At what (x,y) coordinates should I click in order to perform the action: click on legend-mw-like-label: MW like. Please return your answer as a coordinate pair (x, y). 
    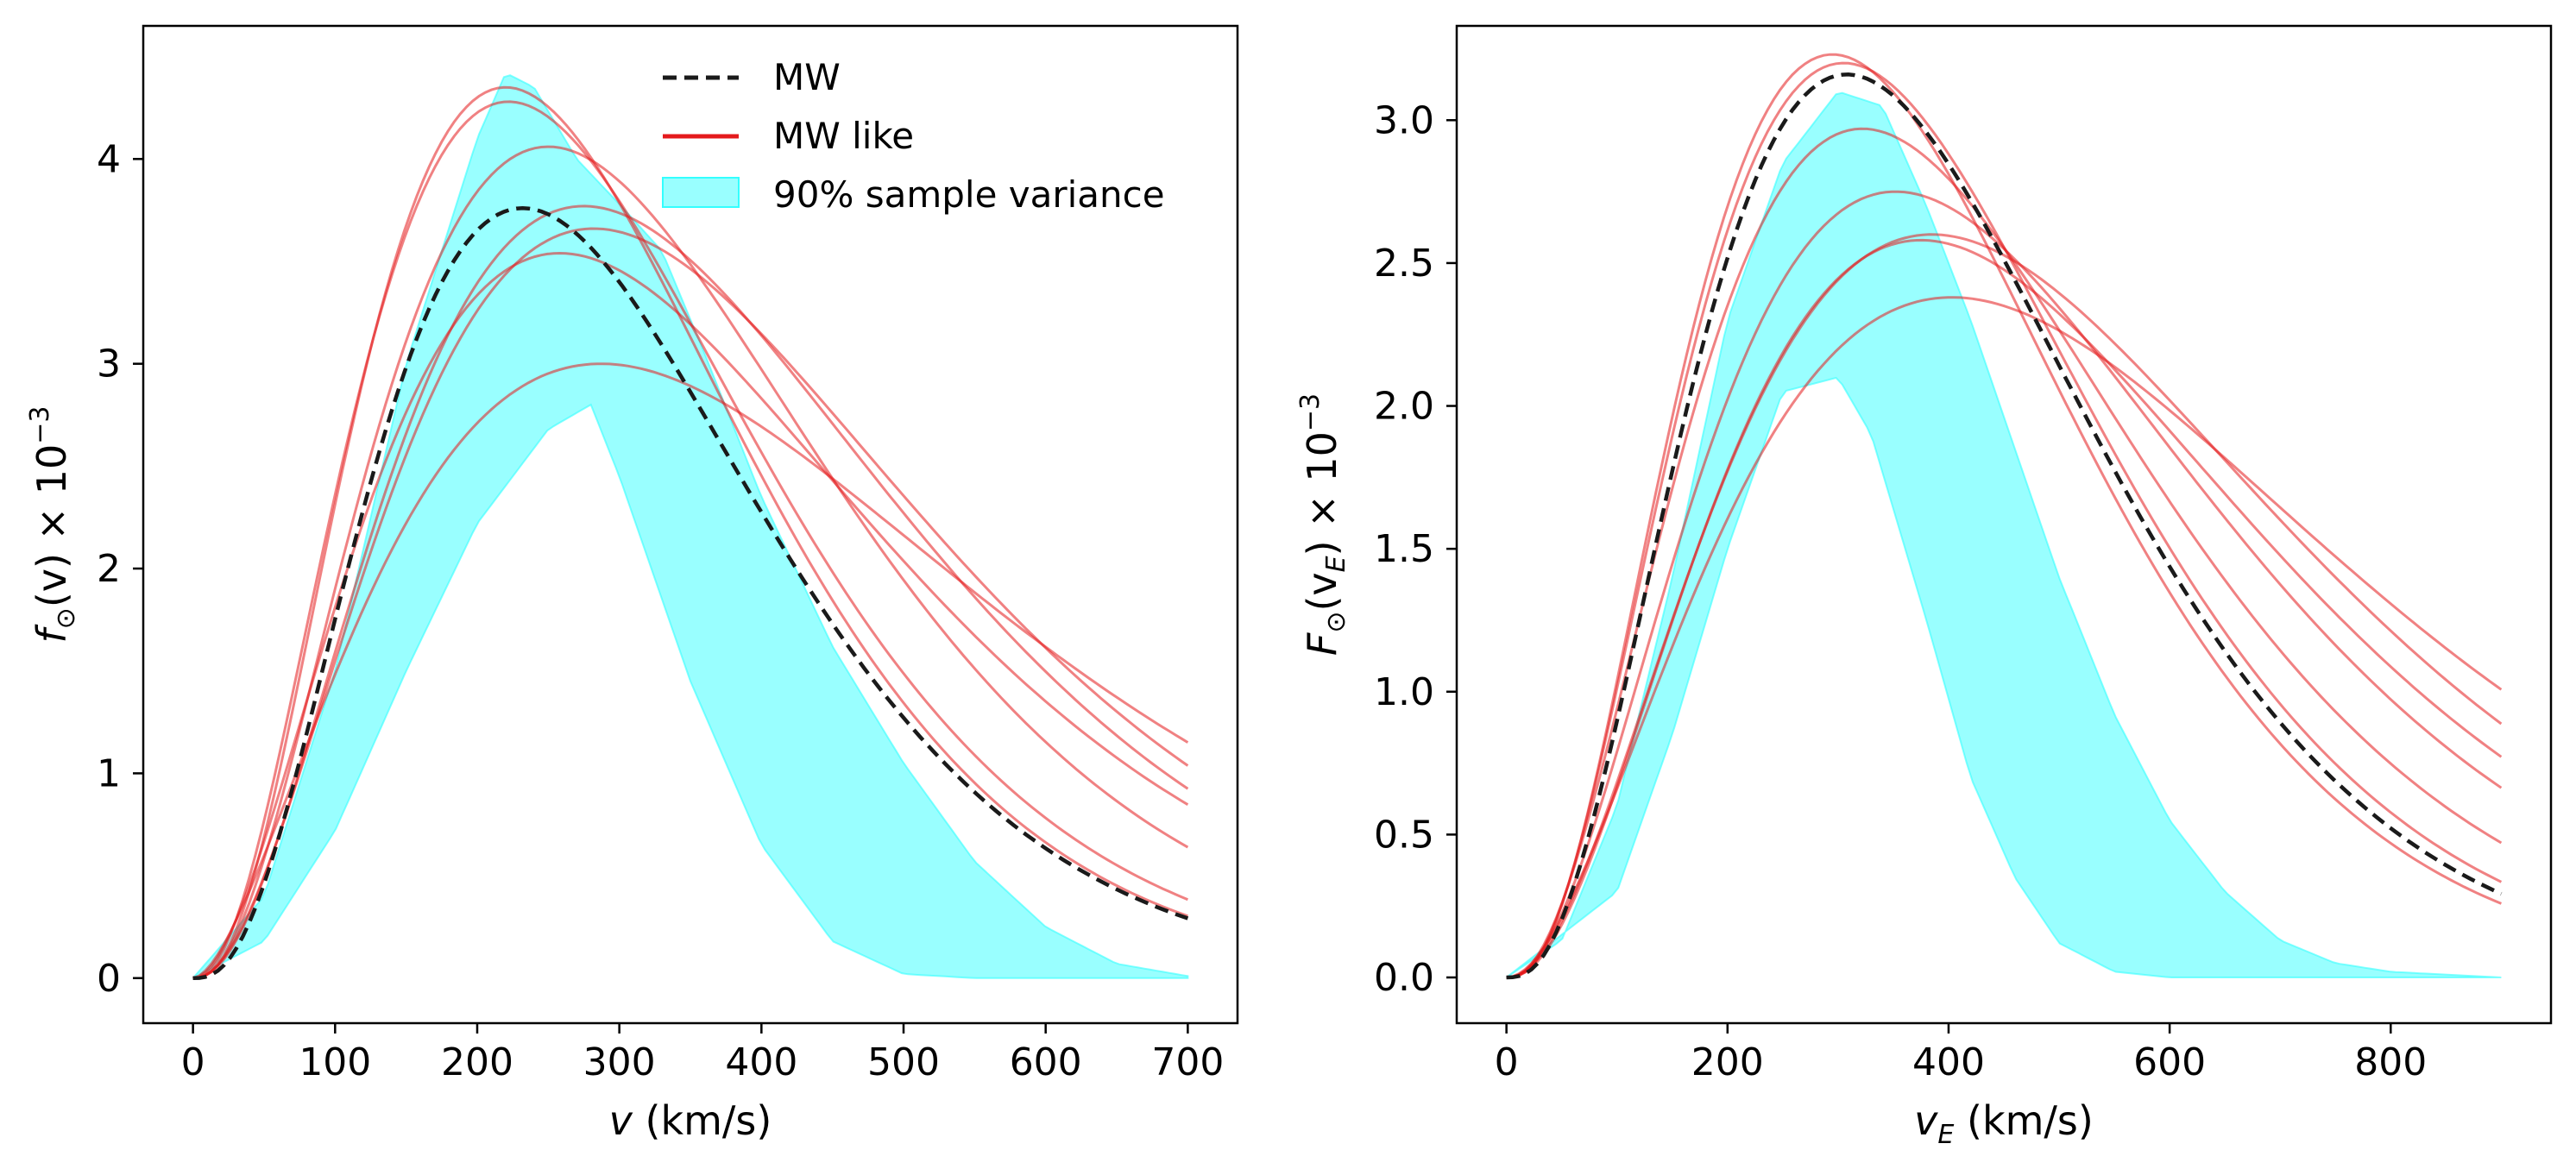
    Looking at the image, I should click on (844, 136).